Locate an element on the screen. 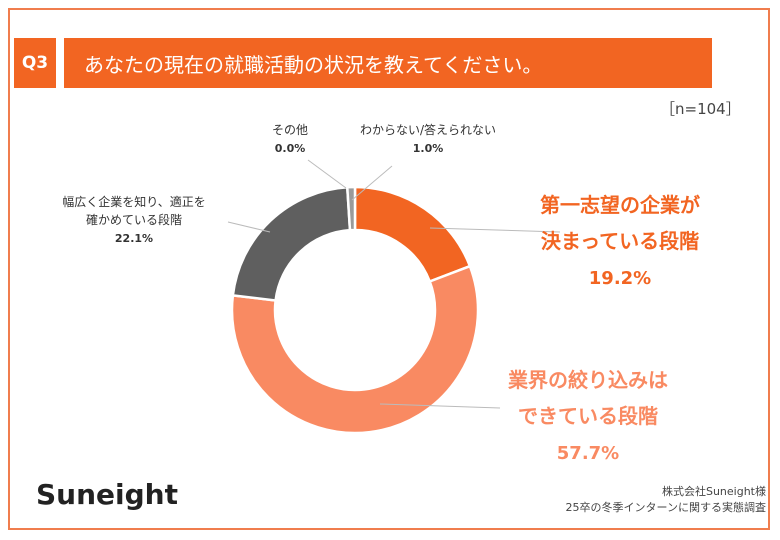  slice-label-3-line-0: わからない/答えられない is located at coordinates (428, 129).